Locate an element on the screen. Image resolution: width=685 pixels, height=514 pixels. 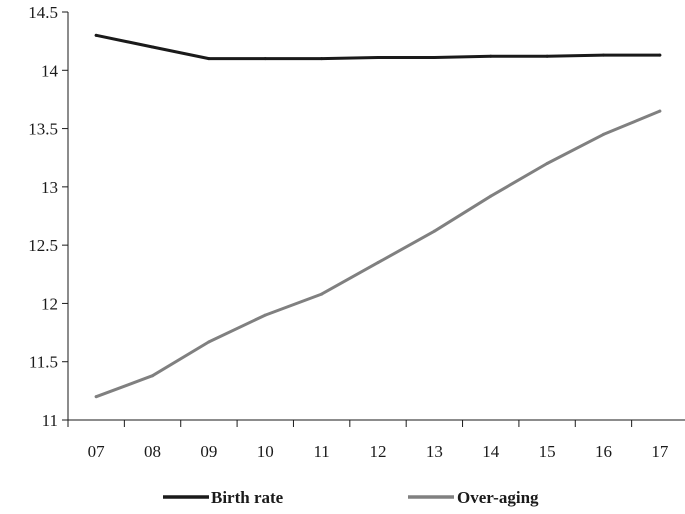
y-tick-label: 12 is located at coordinates (49, 303).